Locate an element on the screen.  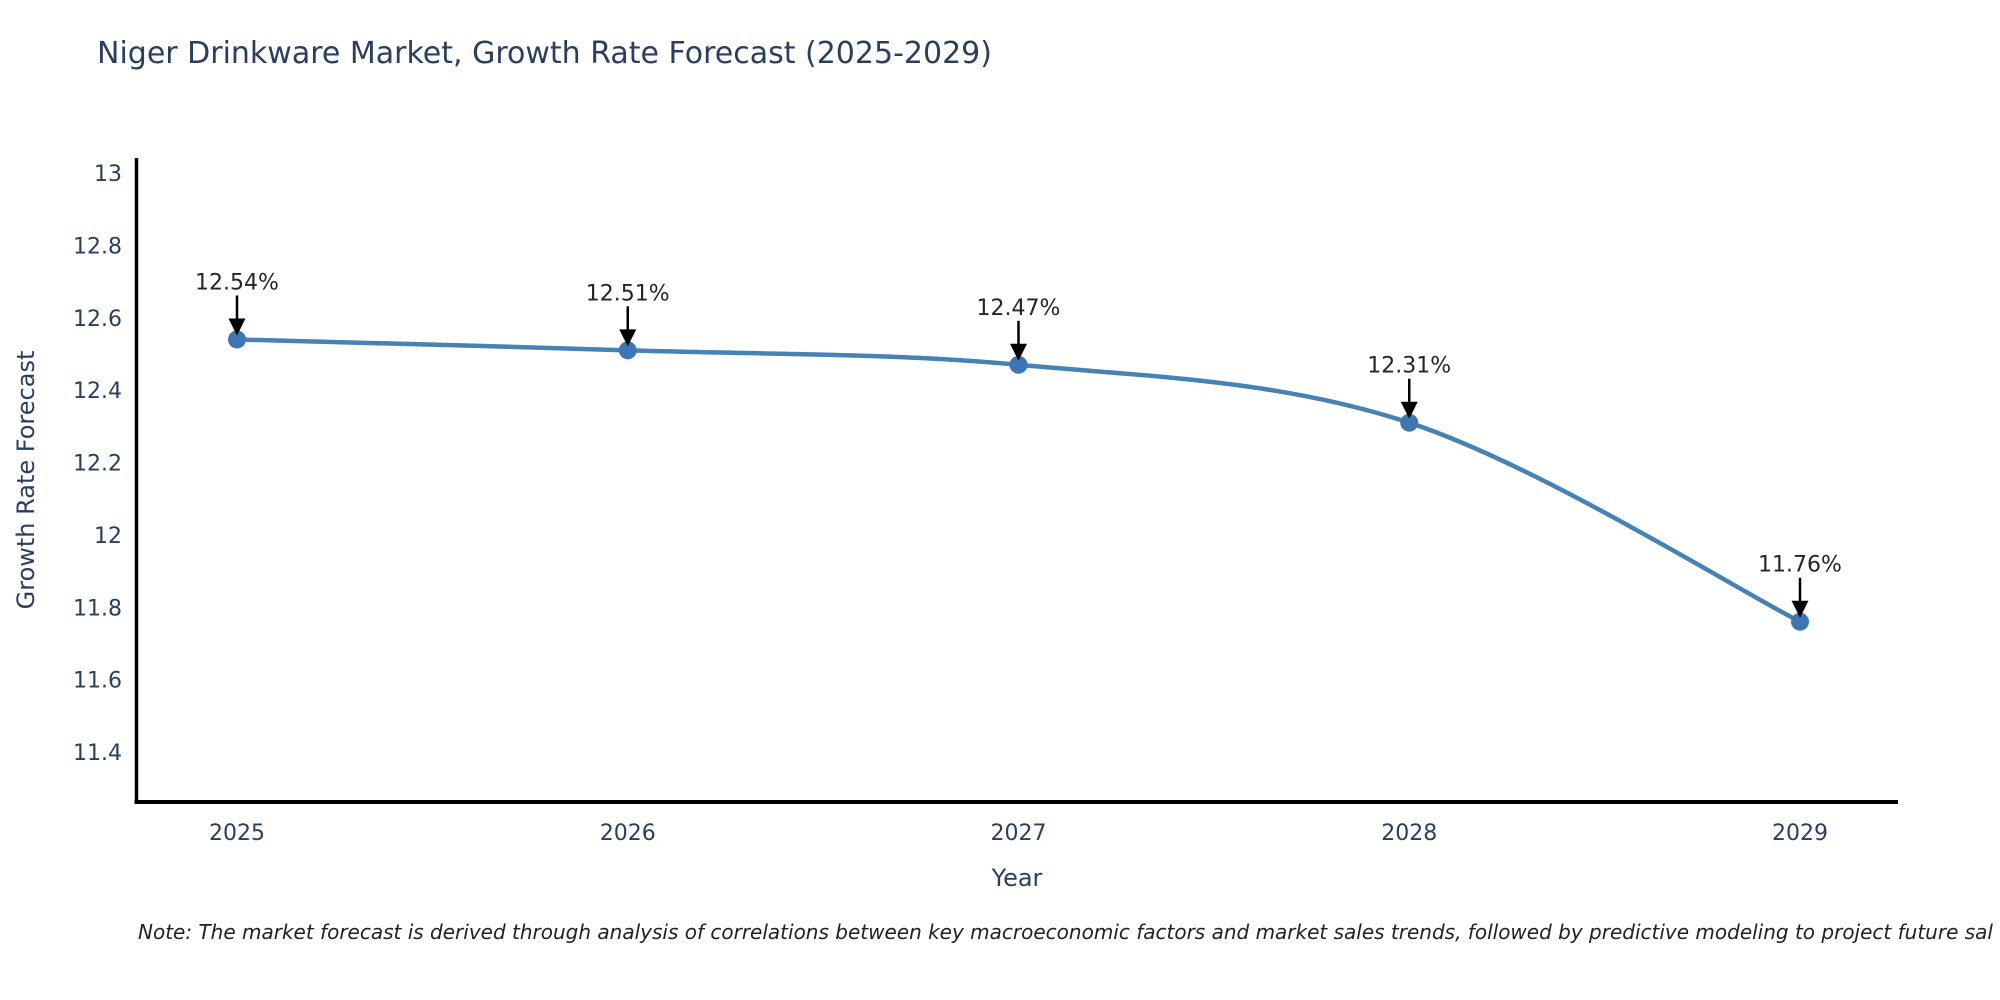
x-tick-label: 2029 is located at coordinates (1800, 833).